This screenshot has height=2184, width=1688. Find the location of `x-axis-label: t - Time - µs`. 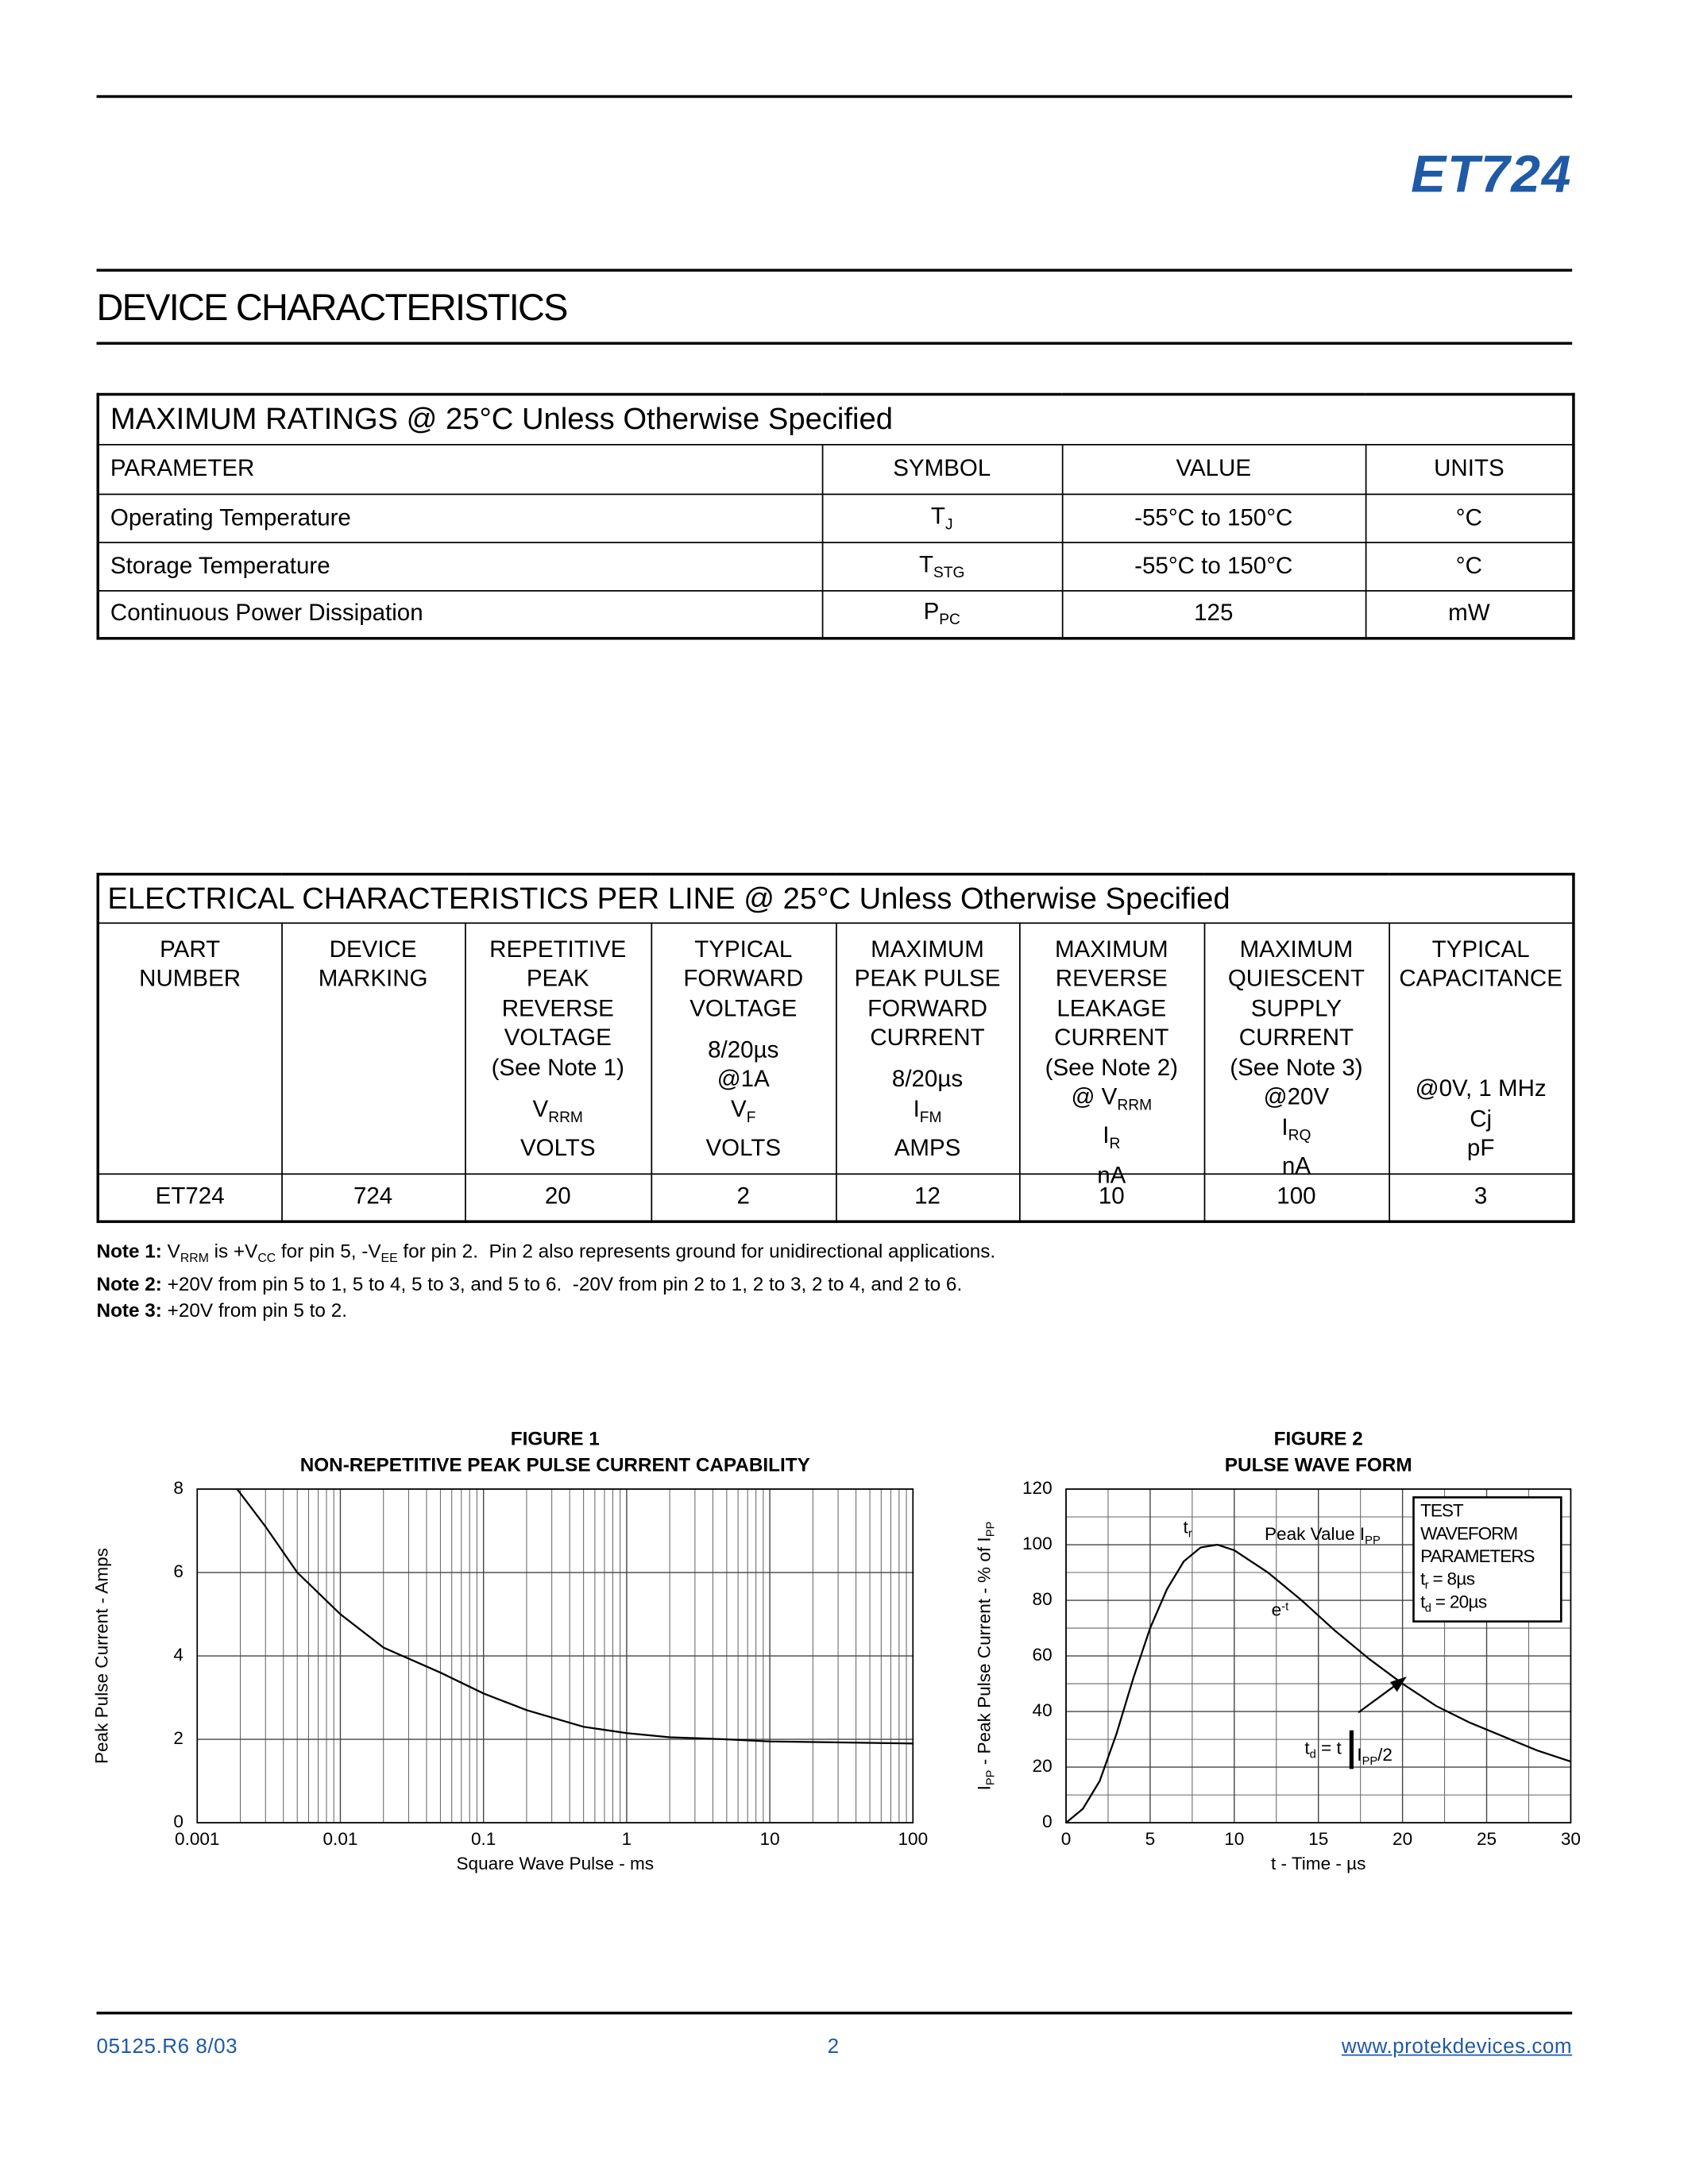

x-axis-label: t - Time - µs is located at coordinates (1318, 1863).